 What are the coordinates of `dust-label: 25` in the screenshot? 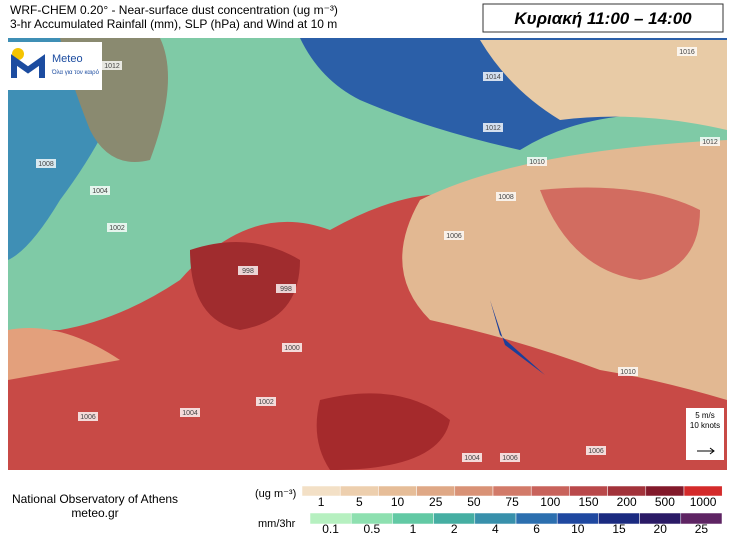 It's located at (436, 502).